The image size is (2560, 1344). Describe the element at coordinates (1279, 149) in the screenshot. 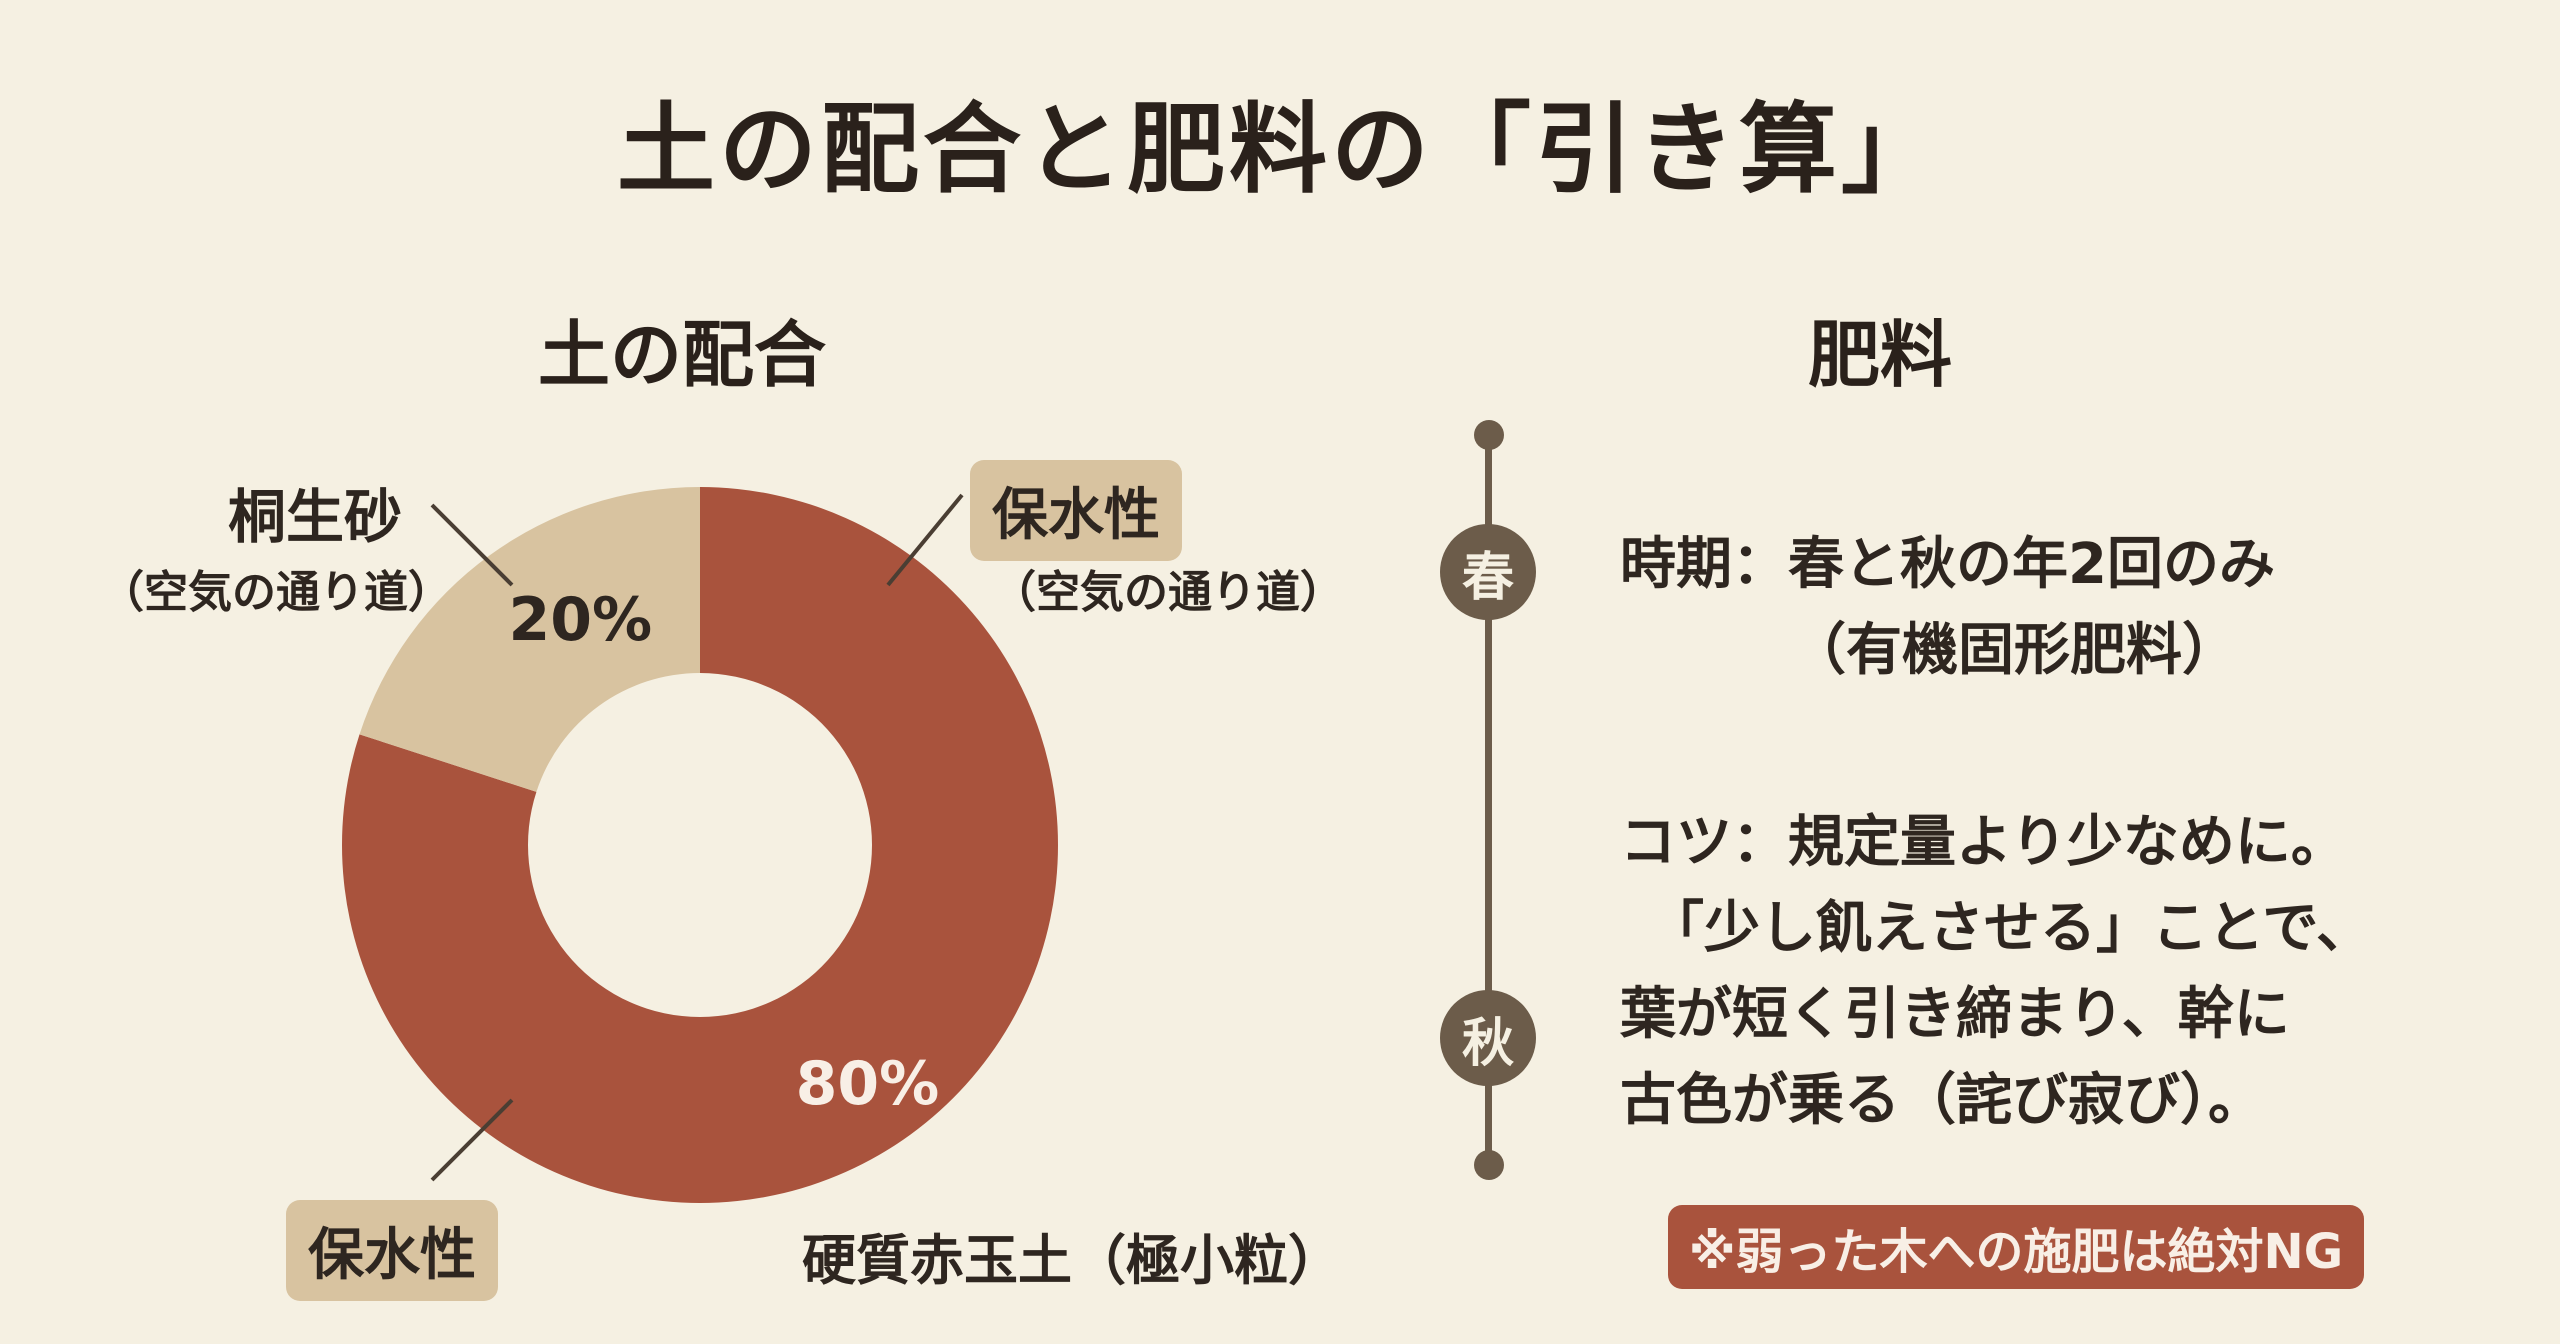

I see `page-title: 土の配合と肥料の「引き算」` at that location.